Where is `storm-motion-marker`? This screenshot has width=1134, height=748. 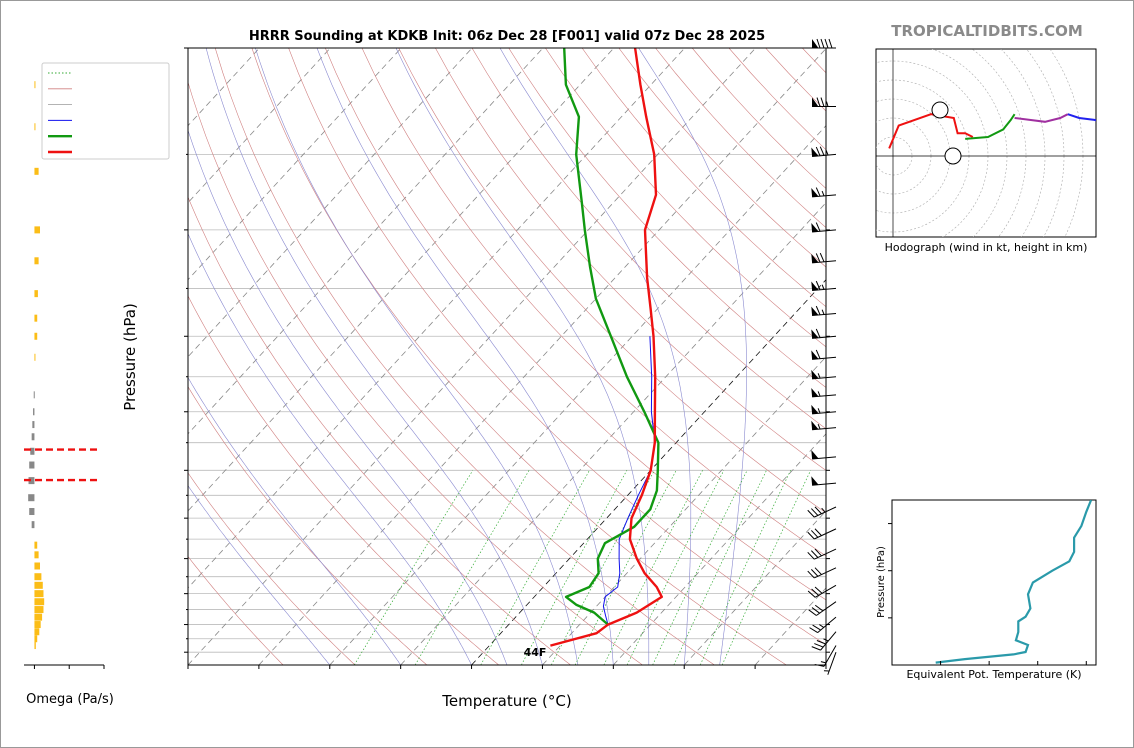
storm-motion-marker is located at coordinates (953, 156).